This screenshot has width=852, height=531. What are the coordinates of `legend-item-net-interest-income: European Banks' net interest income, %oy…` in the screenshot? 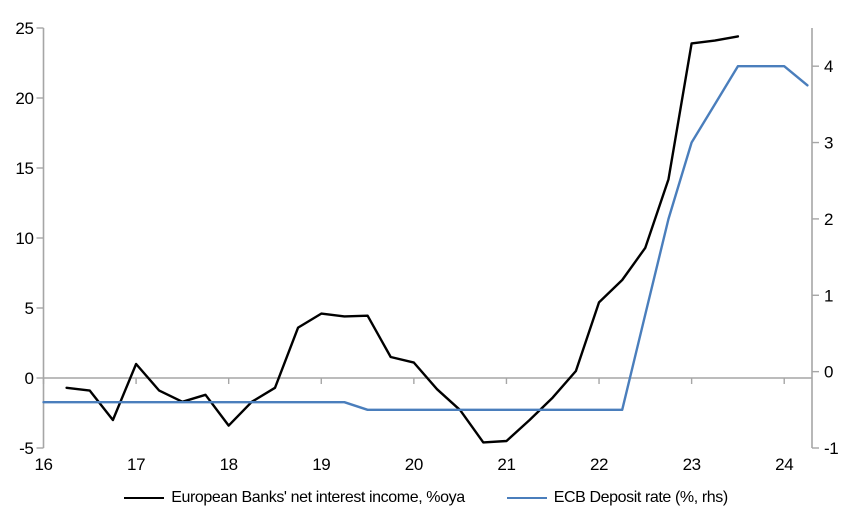 It's located at (294, 498).